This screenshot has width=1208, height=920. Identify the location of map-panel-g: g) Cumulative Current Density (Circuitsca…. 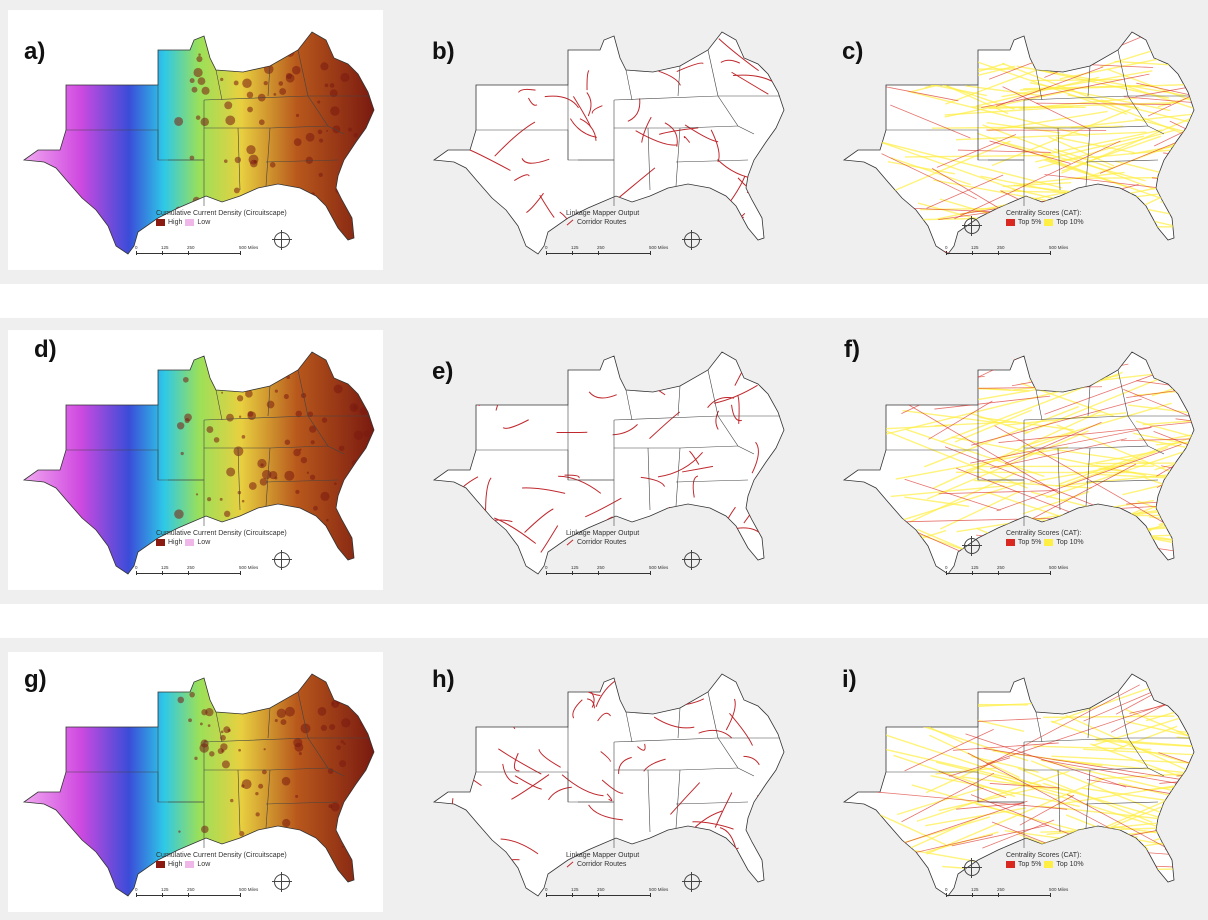
(195, 782).